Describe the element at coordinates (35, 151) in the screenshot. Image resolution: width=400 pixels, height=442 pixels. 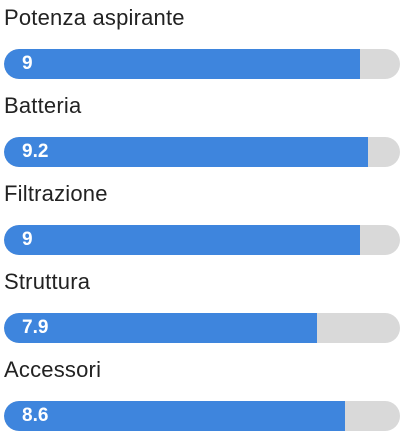
I see `rating-value: 9.2` at that location.